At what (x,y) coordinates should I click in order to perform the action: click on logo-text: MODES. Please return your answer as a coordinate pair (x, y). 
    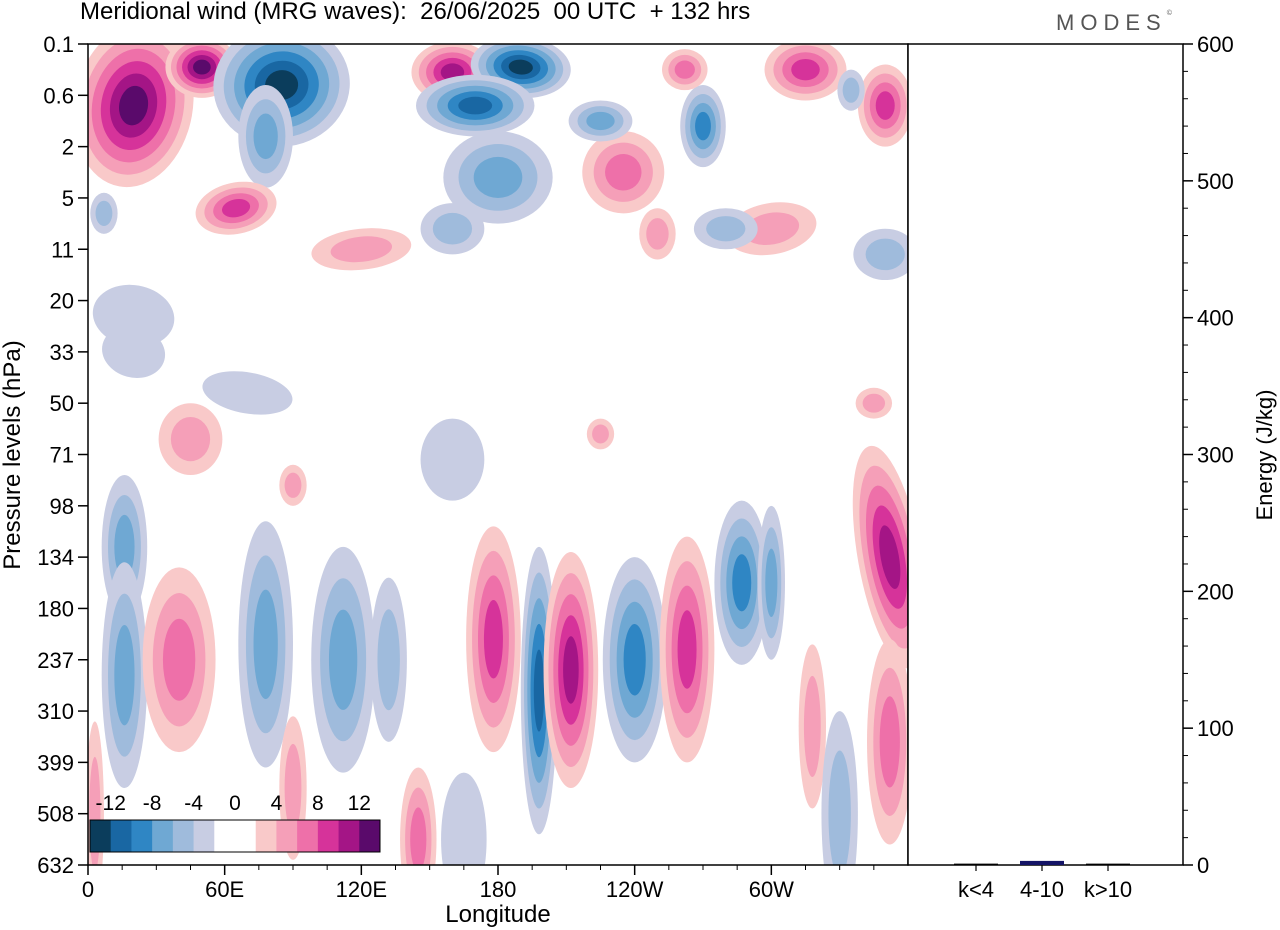
    Looking at the image, I should click on (1111, 22).